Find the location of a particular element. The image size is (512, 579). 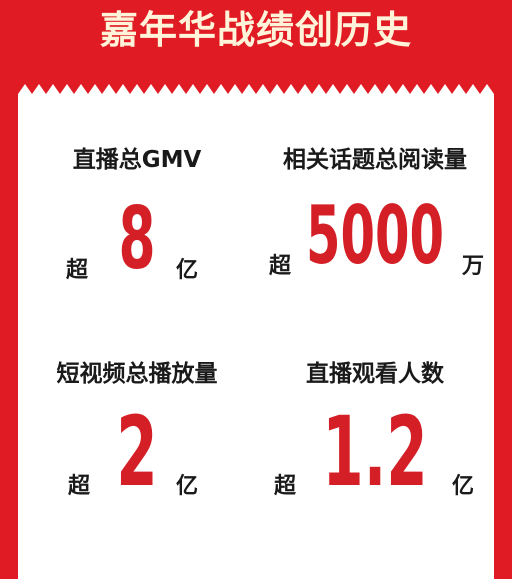

stat-number: 1.2 is located at coordinates (375, 452).